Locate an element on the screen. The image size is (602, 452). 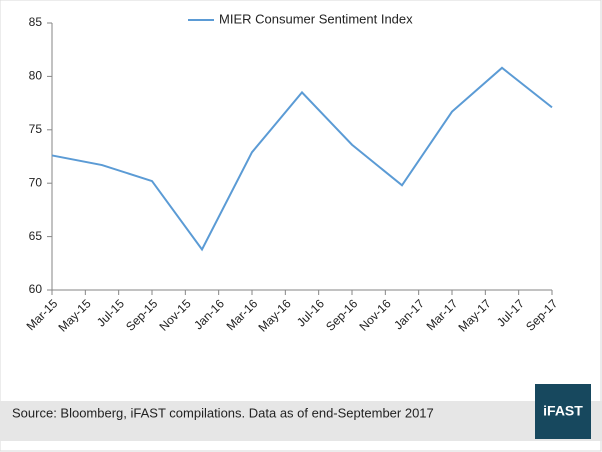
logo-box is located at coordinates (563, 411).